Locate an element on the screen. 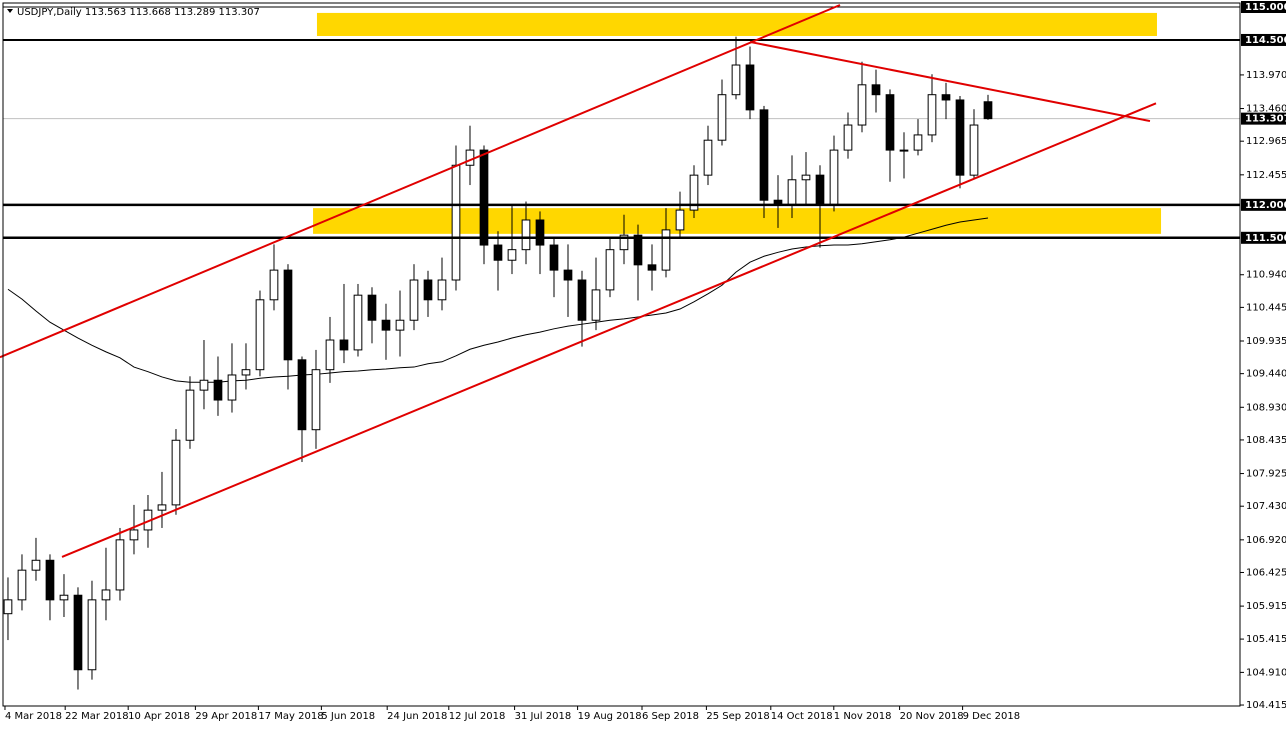  x-tick-label: 20 Nov 2018 is located at coordinates (932, 716).